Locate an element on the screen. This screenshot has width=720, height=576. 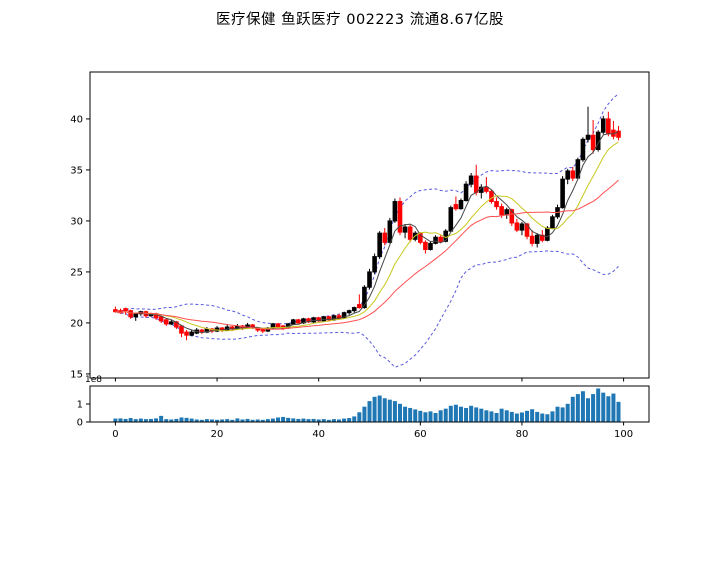
volume-y-tick-label: 1 is located at coordinates (80, 405).